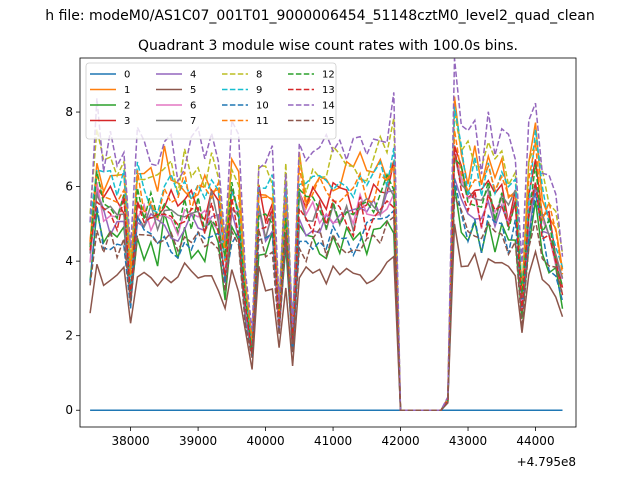 The image size is (640, 480). Describe the element at coordinates (211, 101) in the screenshot. I see `legend-frame` at that location.